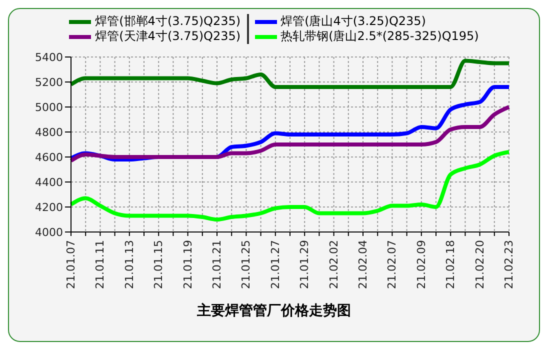 This screenshot has height=350, width=550. I want to click on x-tick-label: 21.01.13, so click(129, 264).